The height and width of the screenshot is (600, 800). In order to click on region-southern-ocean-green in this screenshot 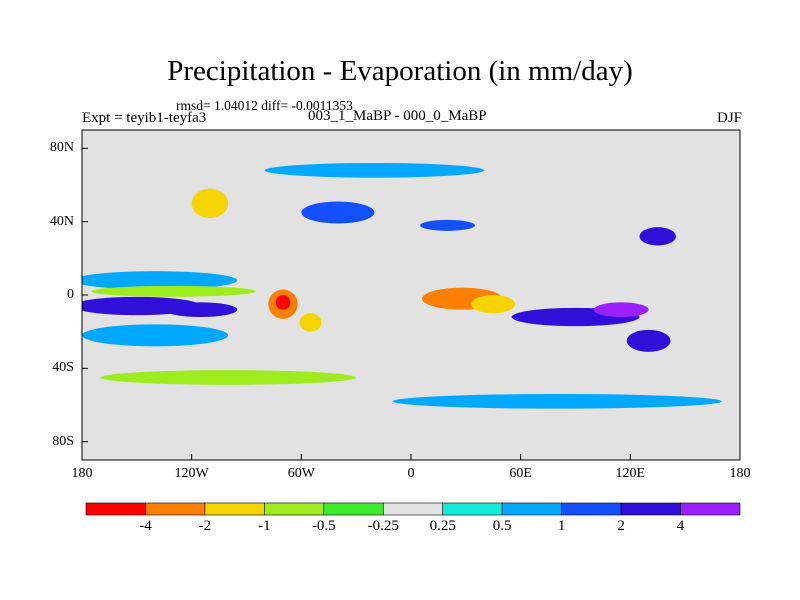, I will do `click(228, 377)`.